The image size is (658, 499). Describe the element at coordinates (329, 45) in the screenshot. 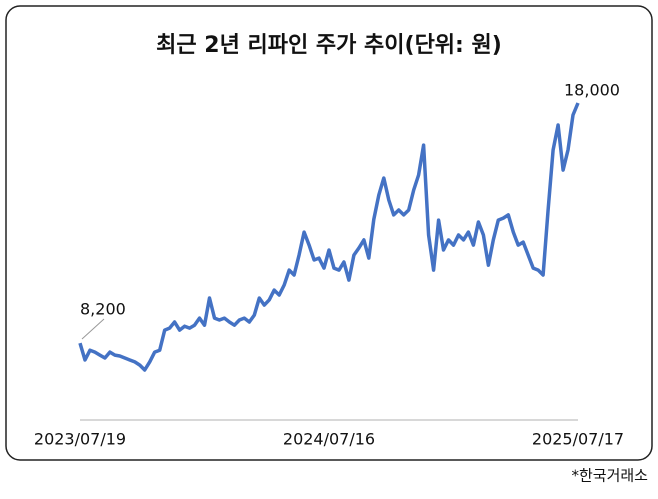

I see `chart-title: 최근 2년 리파인 주가 추이(단위: 원)` at that location.